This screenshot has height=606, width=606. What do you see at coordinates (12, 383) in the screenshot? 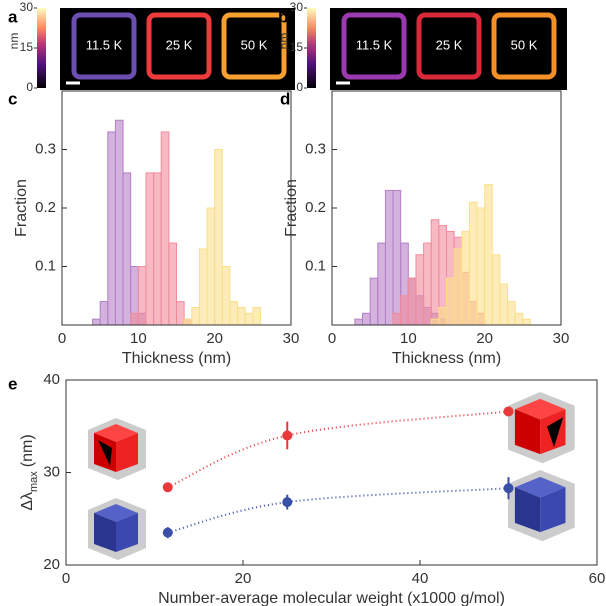
I see `panel-label: e` at bounding box center [12, 383].